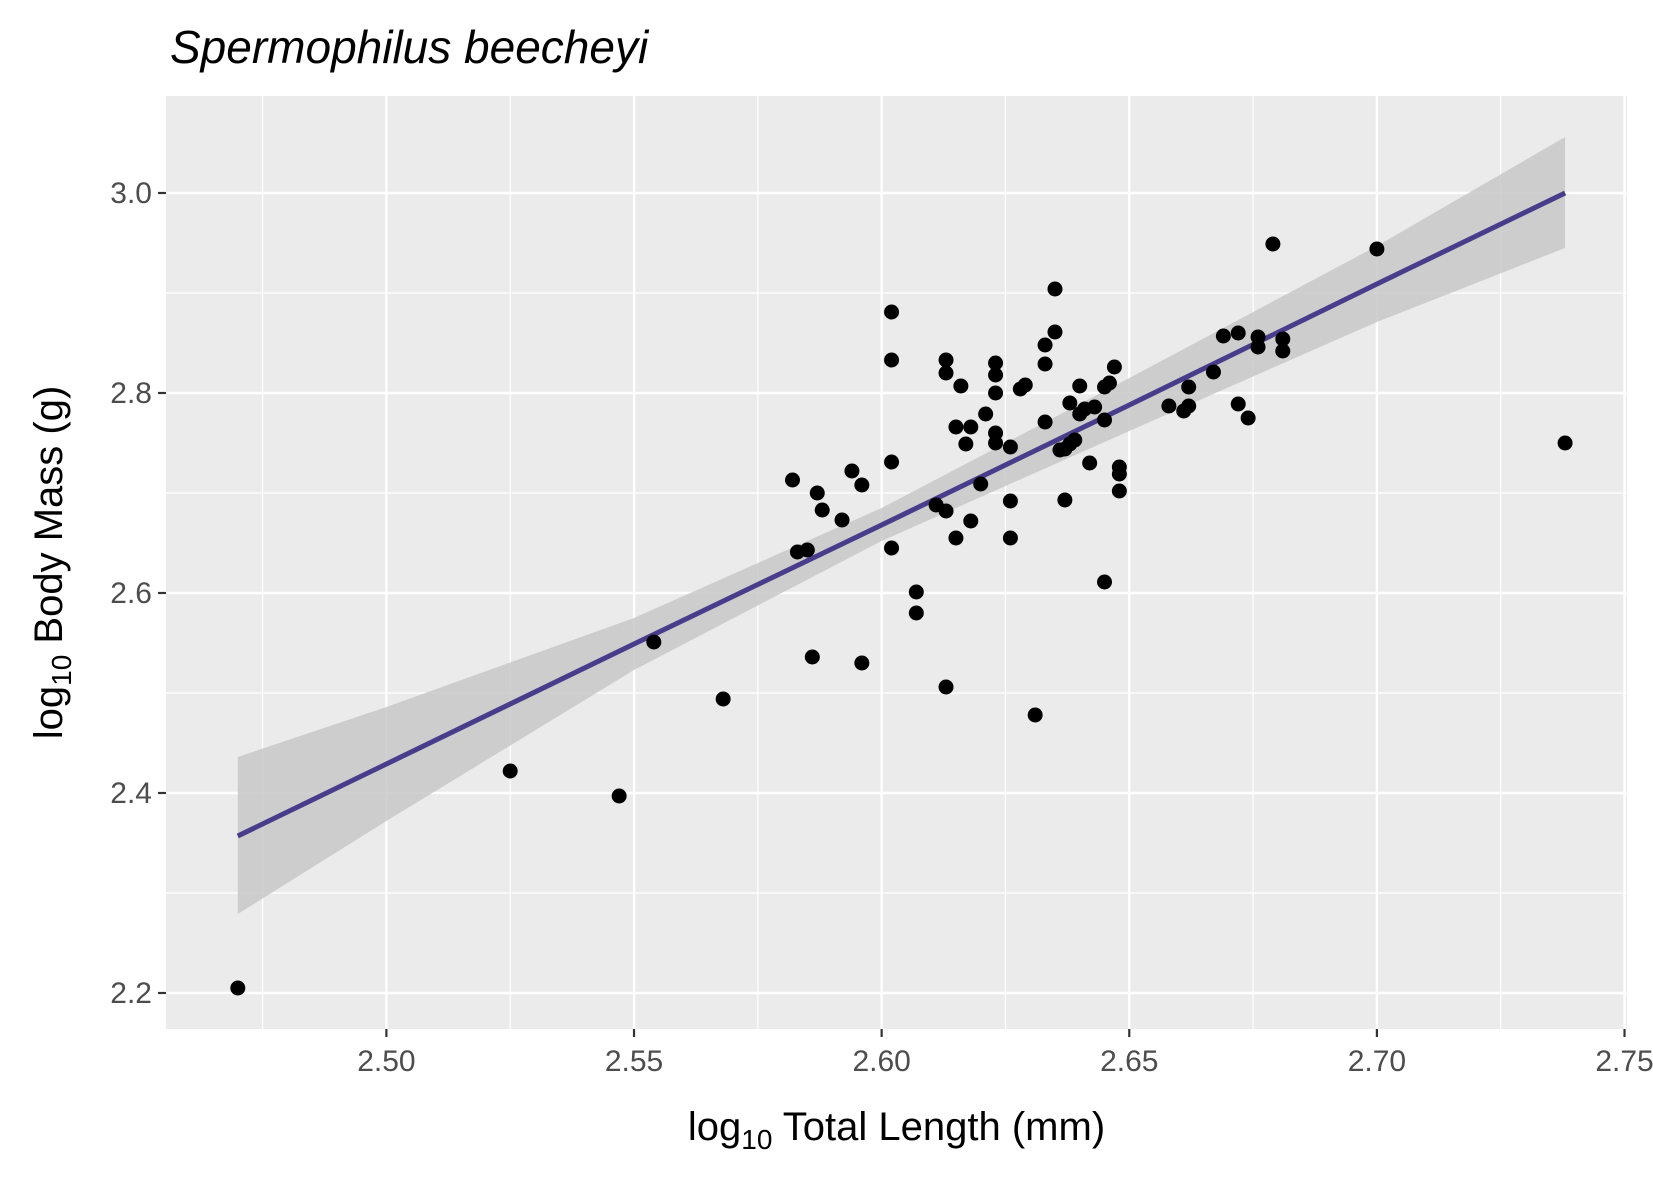  I want to click on x-tick-label: 2.60, so click(881, 1061).